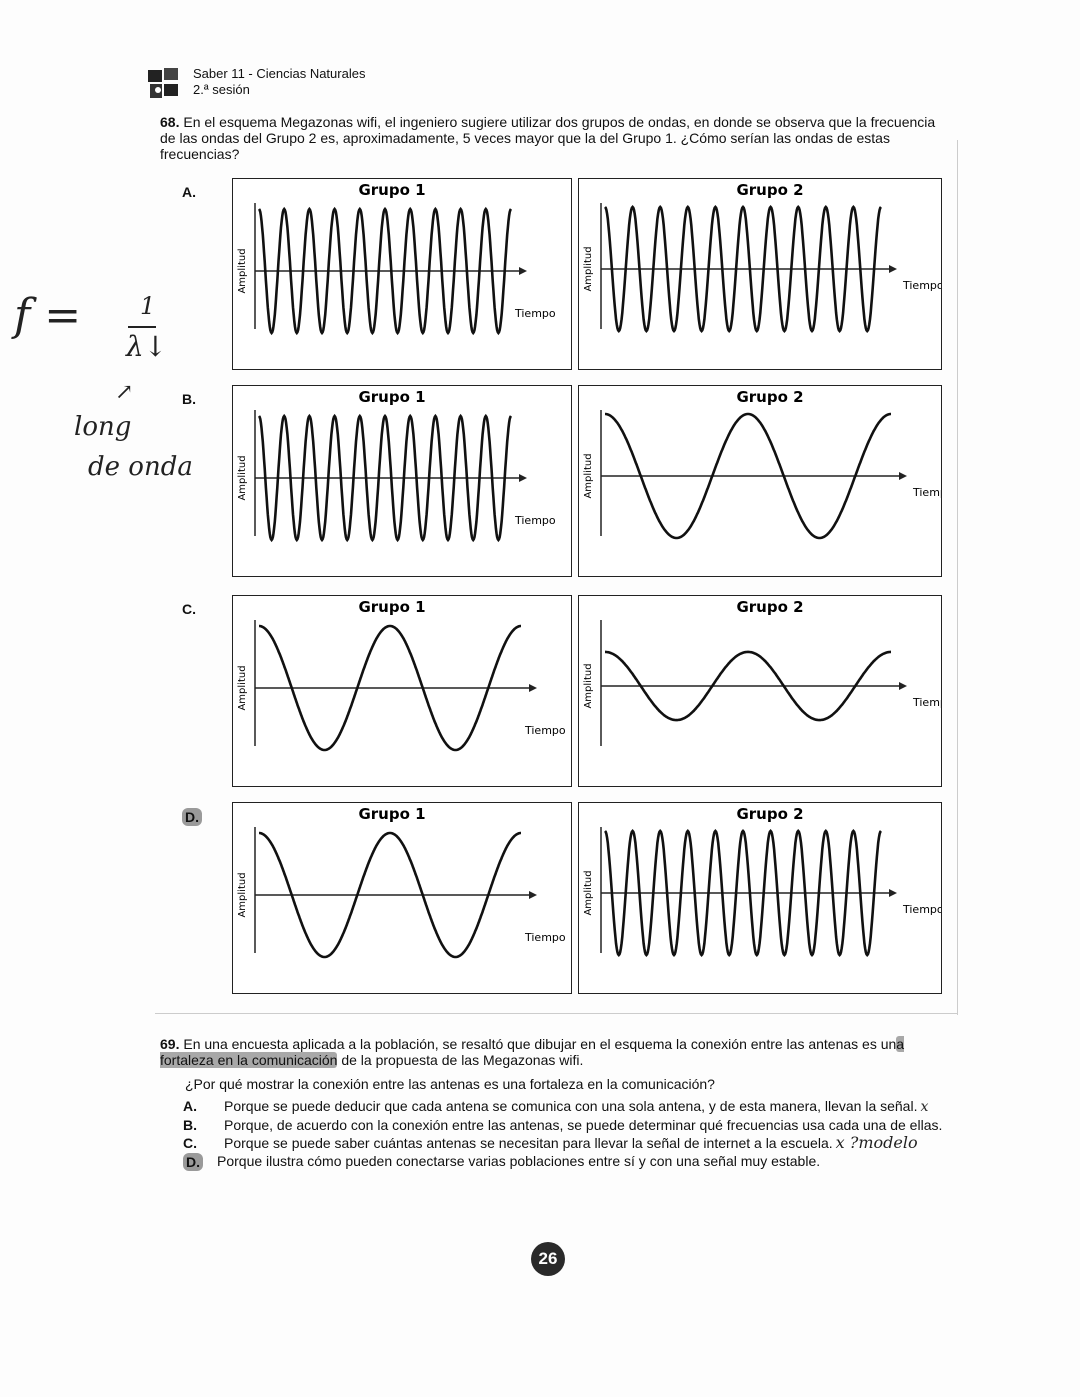  Describe the element at coordinates (279, 73) in the screenshot. I see `header-title: Saber 11 - Ciencias Naturales` at that location.